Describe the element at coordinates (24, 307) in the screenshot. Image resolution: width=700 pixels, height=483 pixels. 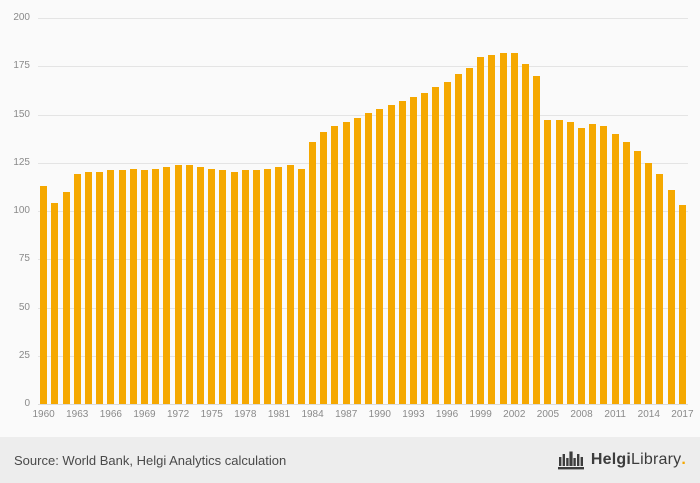
I see `y-tick-label-50: 50` at that location.